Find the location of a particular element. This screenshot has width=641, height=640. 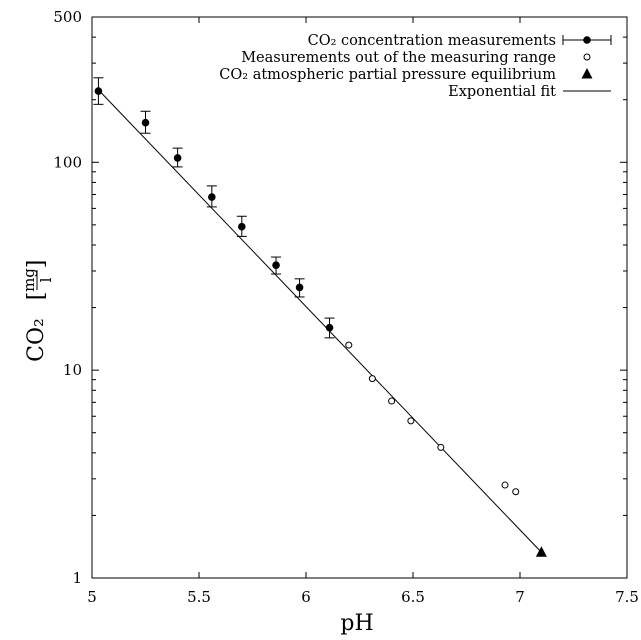

y-tick-label: 100 is located at coordinates (67, 162).